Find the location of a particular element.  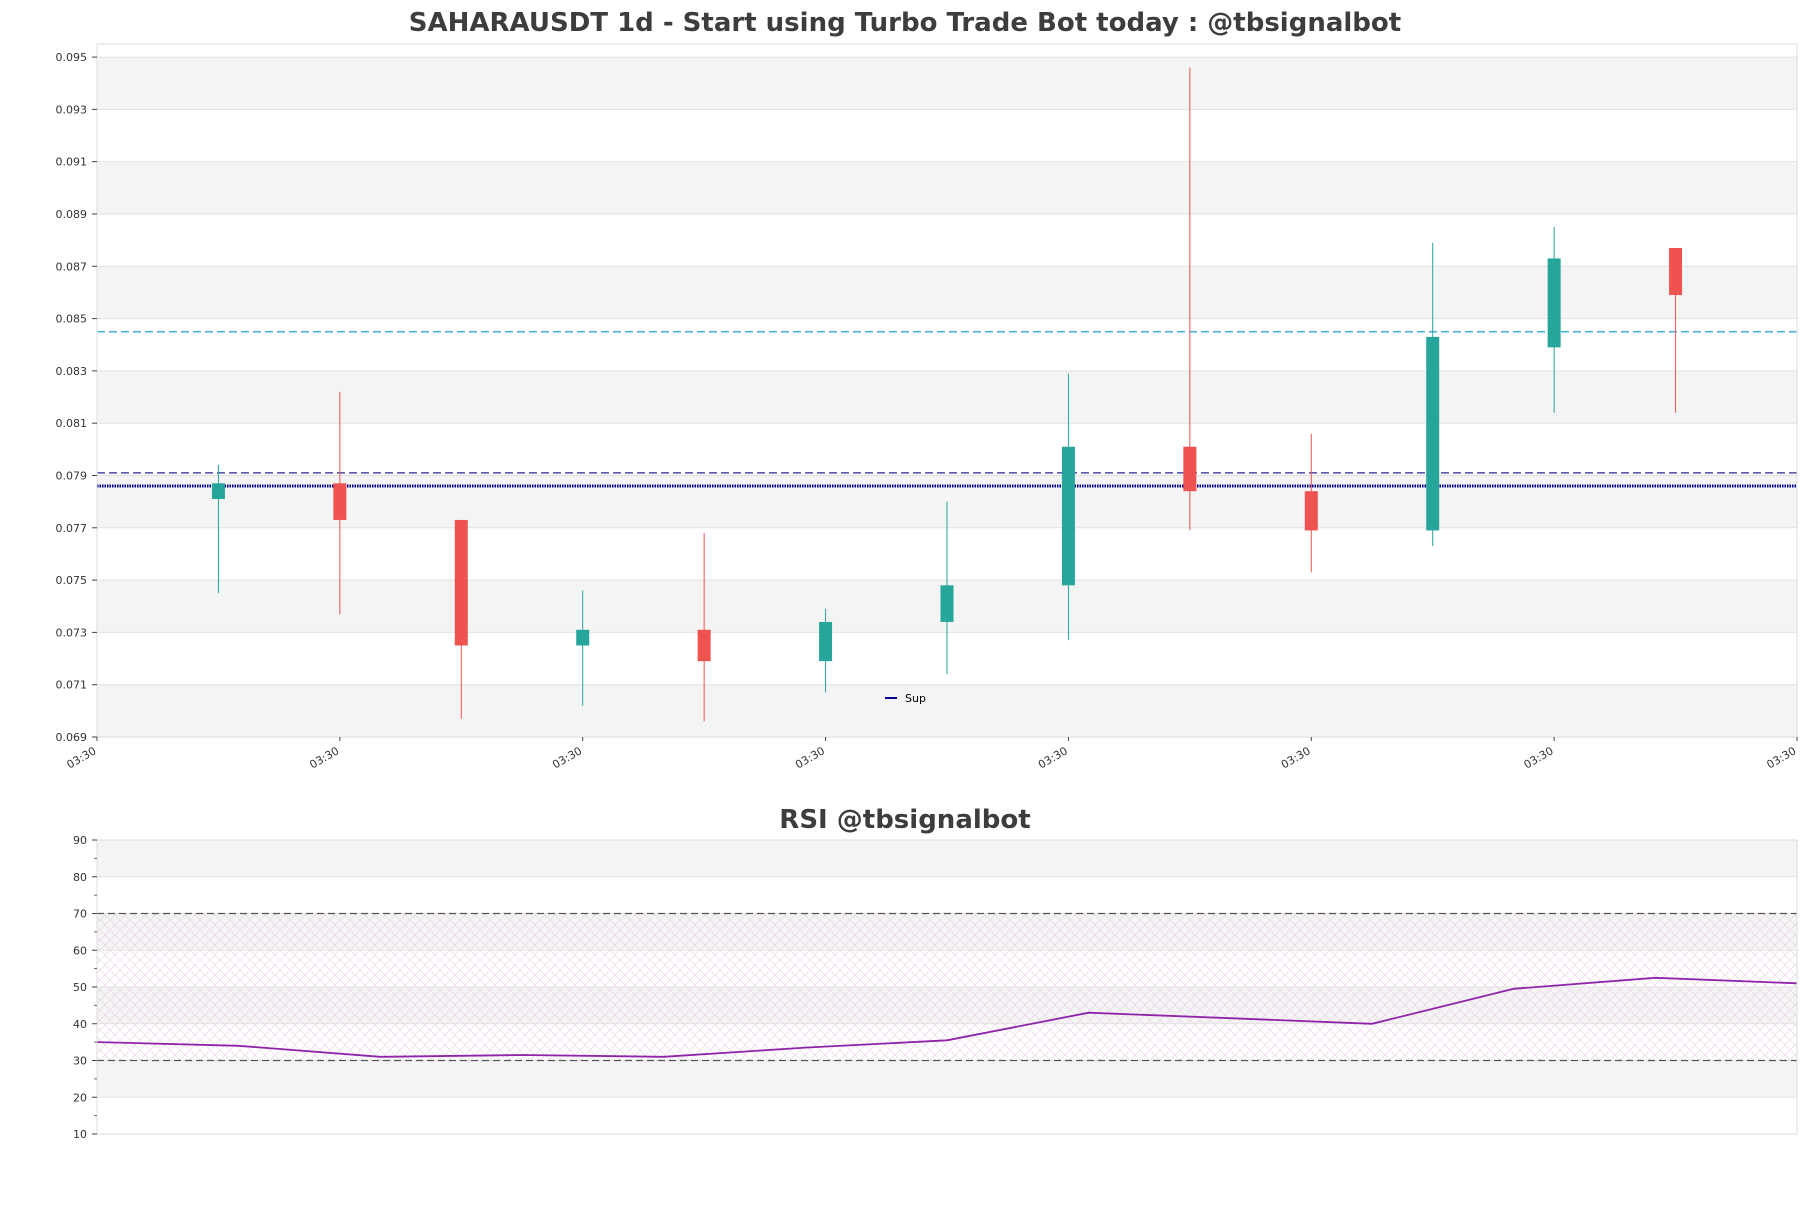

rsi-y-tick-label: 50 is located at coordinates (80, 987).